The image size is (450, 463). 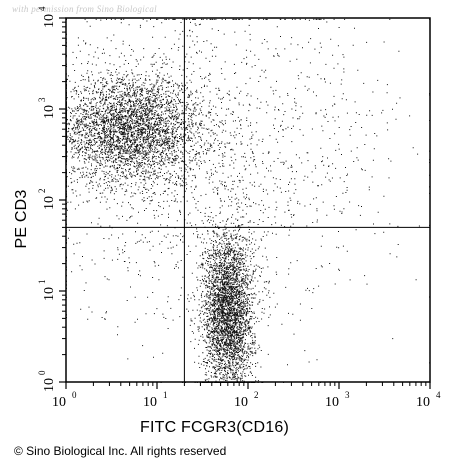 I want to click on y-tick-label-exponent: 2, so click(x=42, y=191).